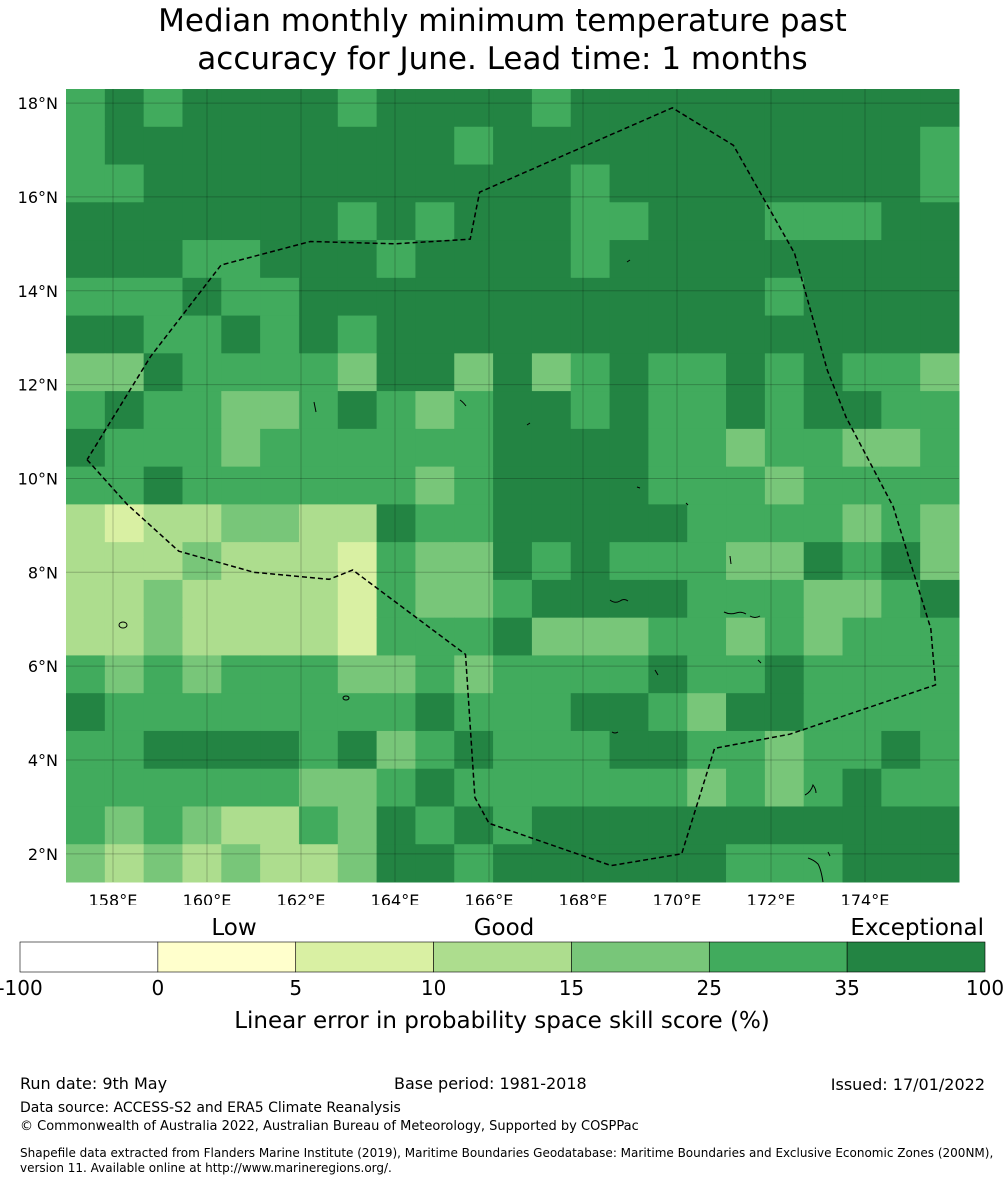 This screenshot has height=1185, width=1005. I want to click on title-line-2: accuracy for June. Lead time: 1 months, so click(502, 59).